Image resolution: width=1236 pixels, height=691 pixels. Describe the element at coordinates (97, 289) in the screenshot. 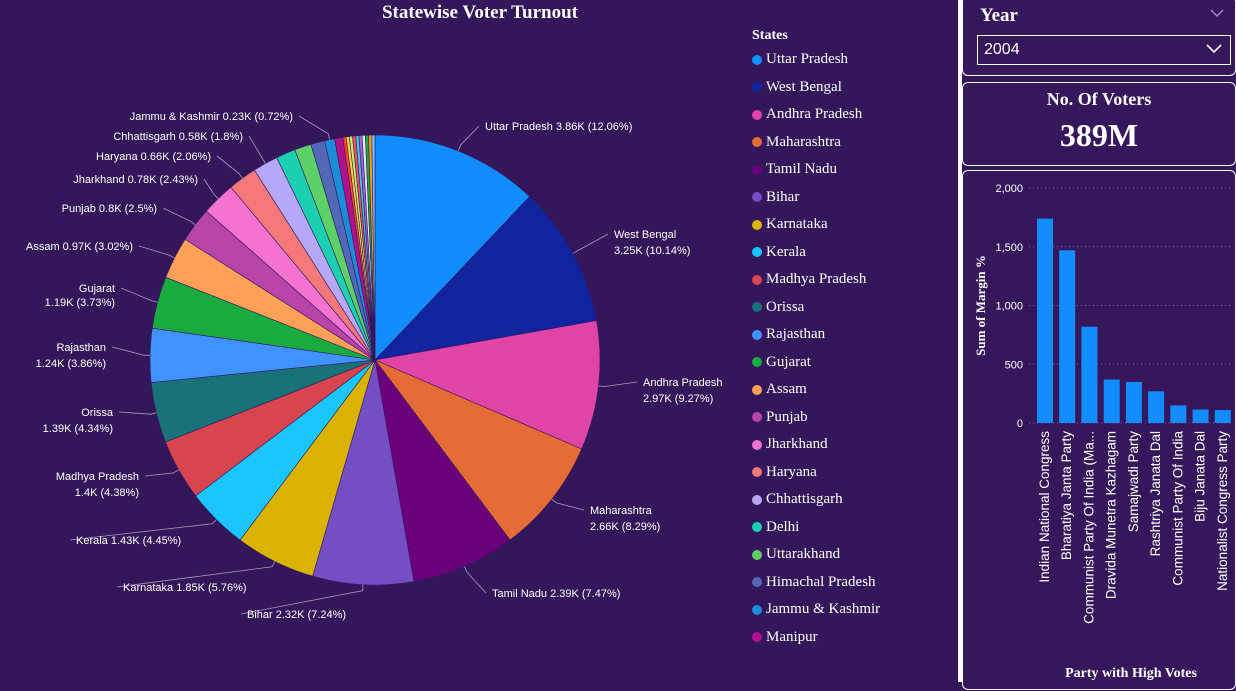

I see `pie-data-label: Gujarat` at that location.